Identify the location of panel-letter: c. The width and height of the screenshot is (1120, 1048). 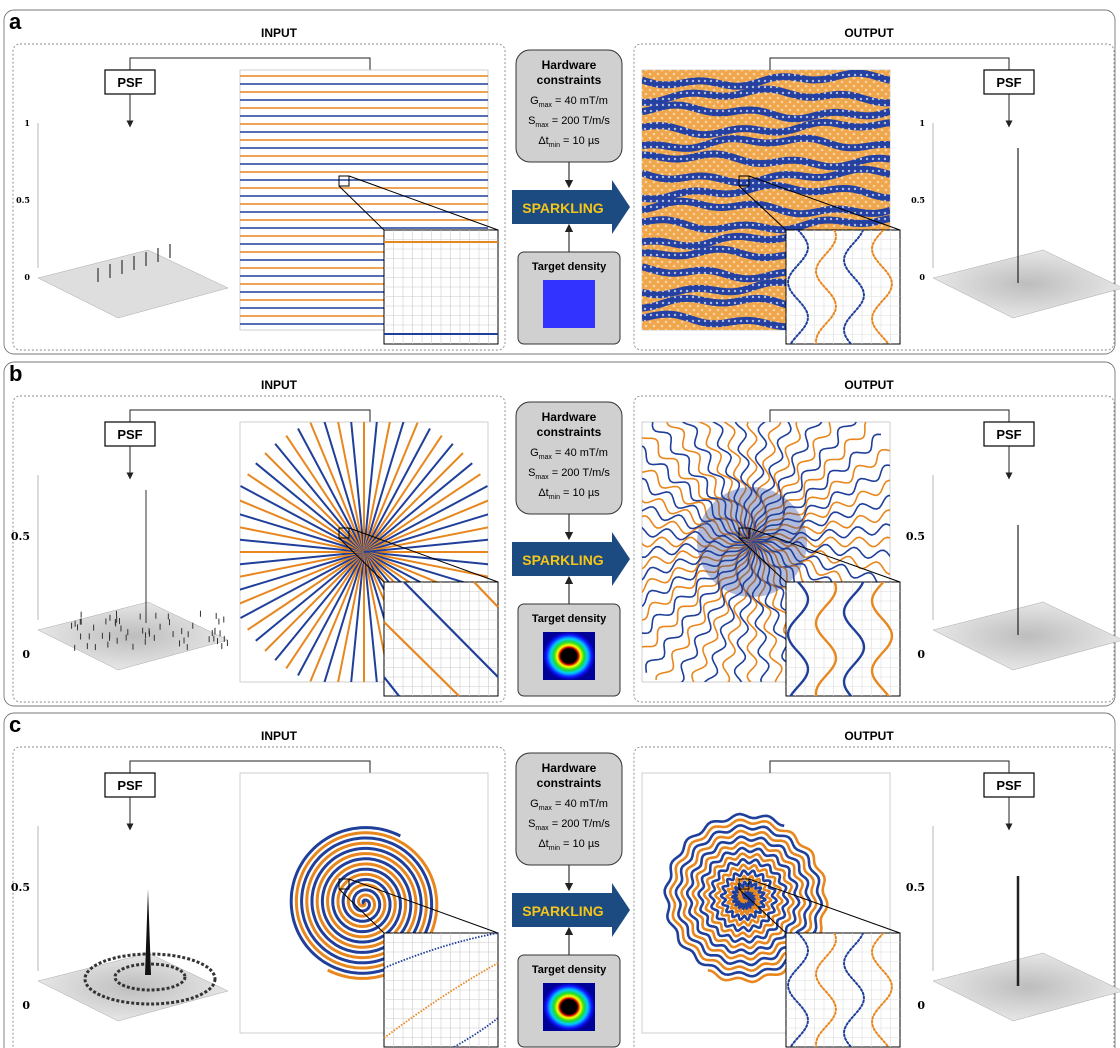
(15, 724).